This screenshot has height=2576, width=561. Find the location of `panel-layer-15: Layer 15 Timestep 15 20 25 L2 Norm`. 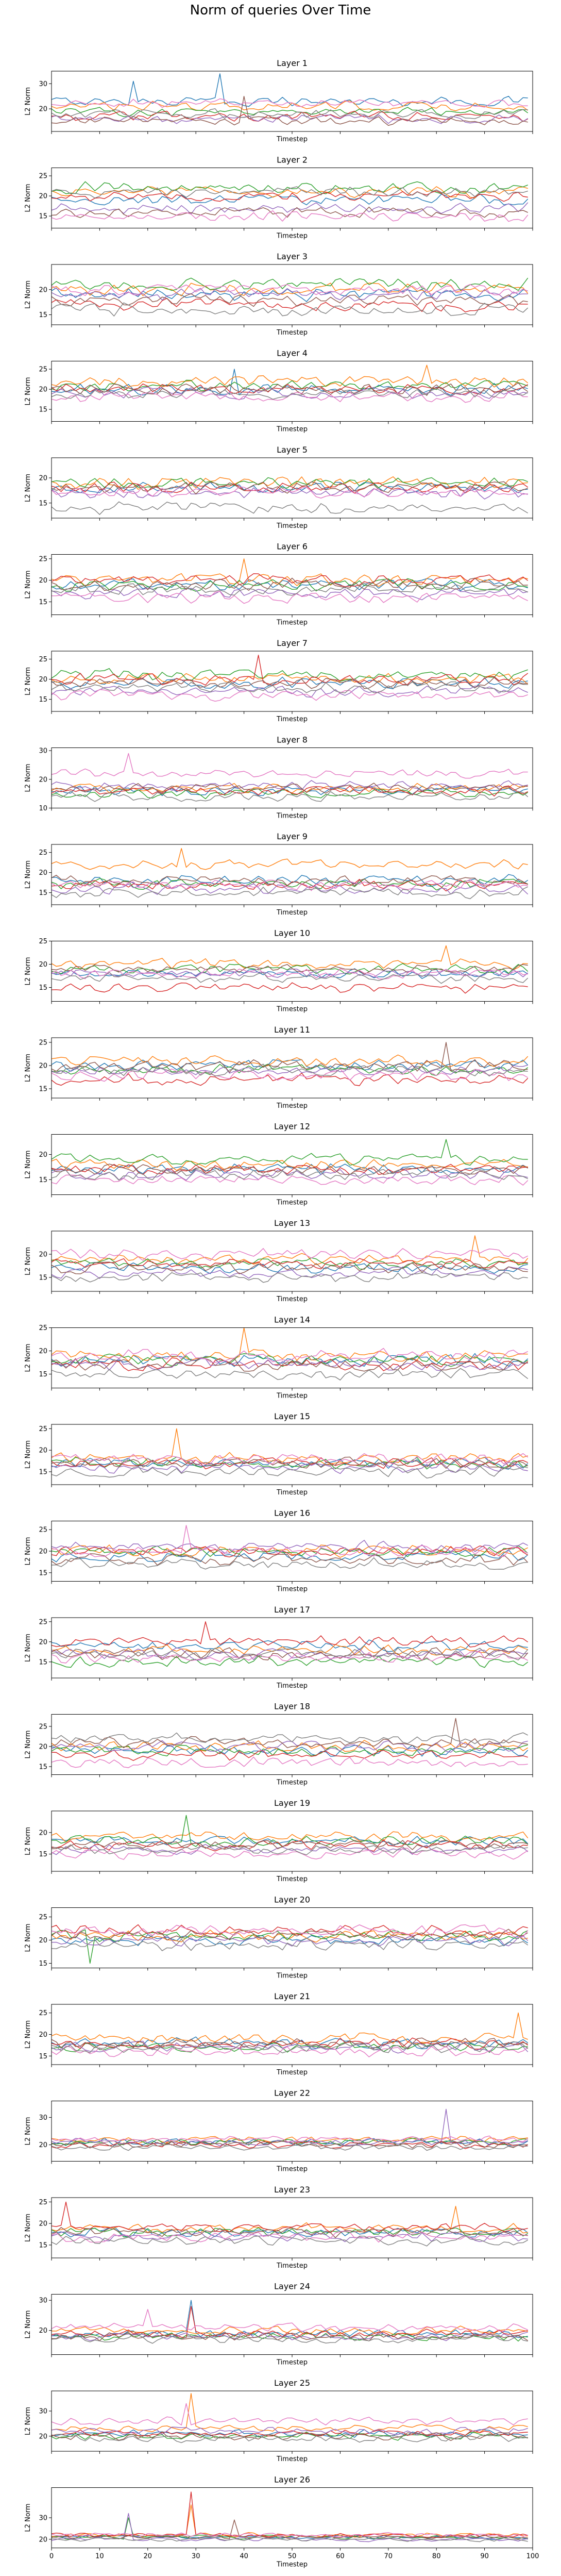

panel-layer-15: Layer 15 Timestep 15 20 25 L2 Norm is located at coordinates (278, 1454).